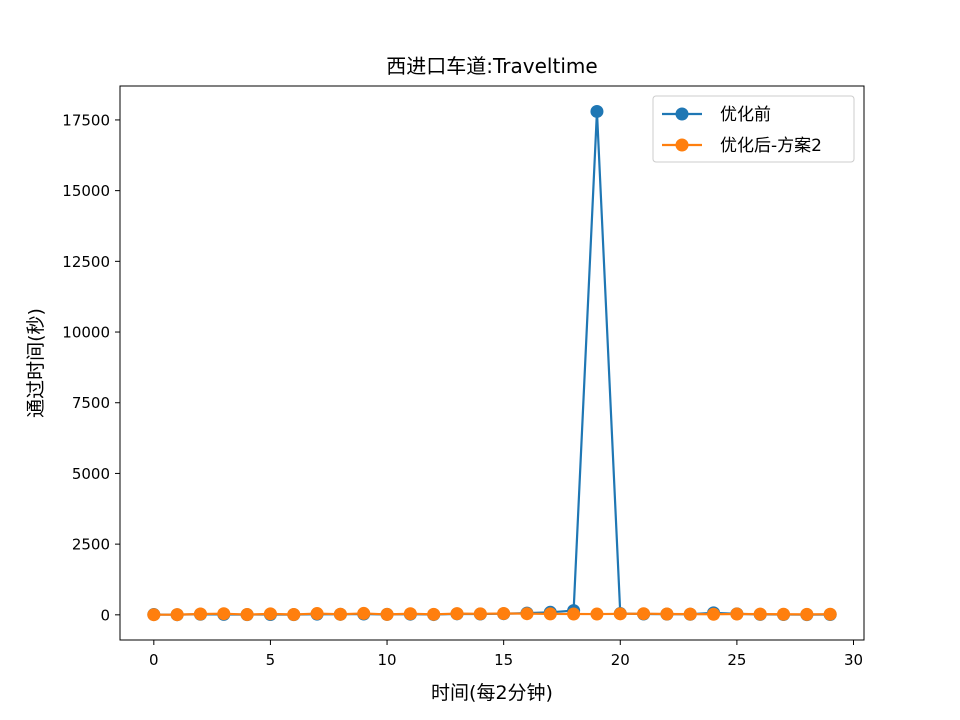 This screenshot has height=720, width=960. Describe the element at coordinates (492, 693) in the screenshot. I see `x-axis-label: 时间(每2分钟)` at that location.